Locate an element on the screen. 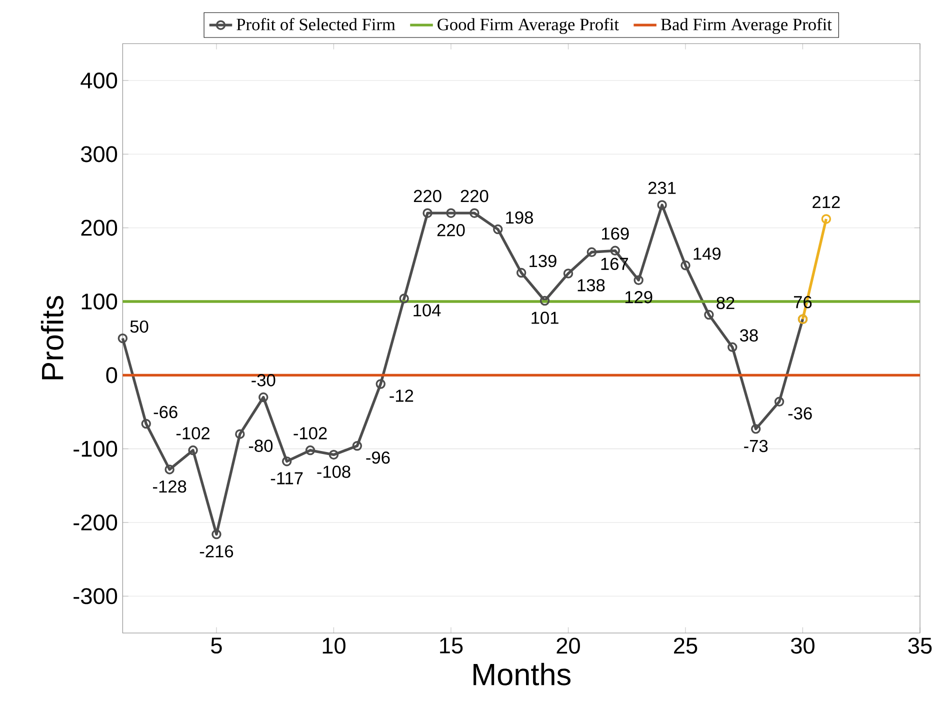  data-label: 212 is located at coordinates (826, 202).